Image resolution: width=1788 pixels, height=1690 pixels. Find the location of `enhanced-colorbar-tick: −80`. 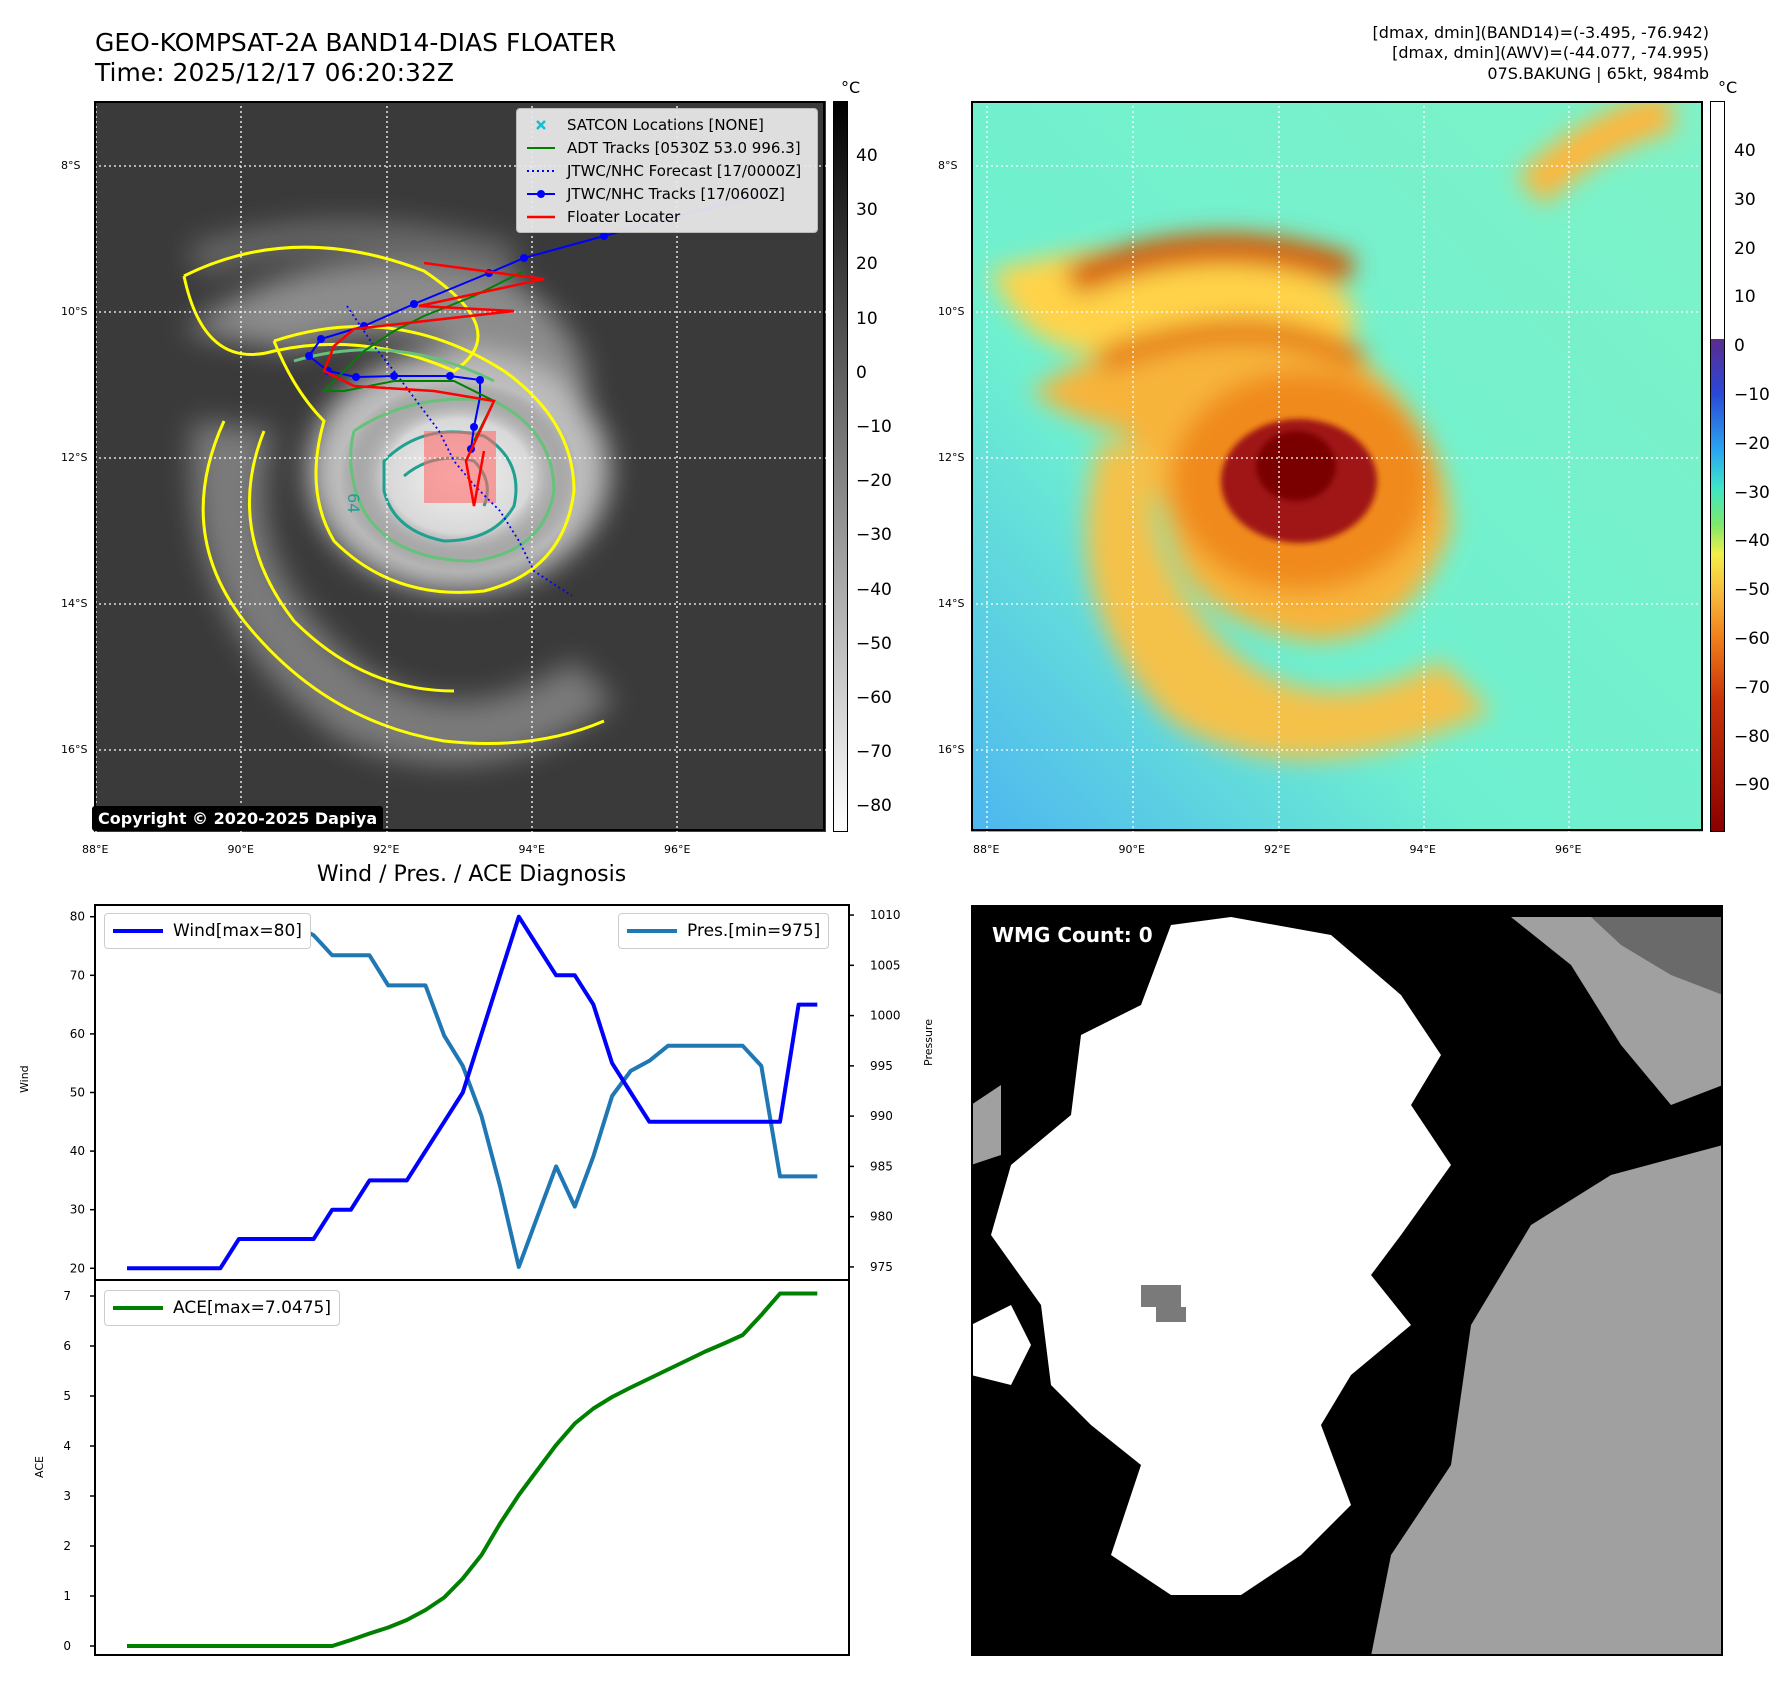

enhanced-colorbar-tick: −80 is located at coordinates (1752, 736).